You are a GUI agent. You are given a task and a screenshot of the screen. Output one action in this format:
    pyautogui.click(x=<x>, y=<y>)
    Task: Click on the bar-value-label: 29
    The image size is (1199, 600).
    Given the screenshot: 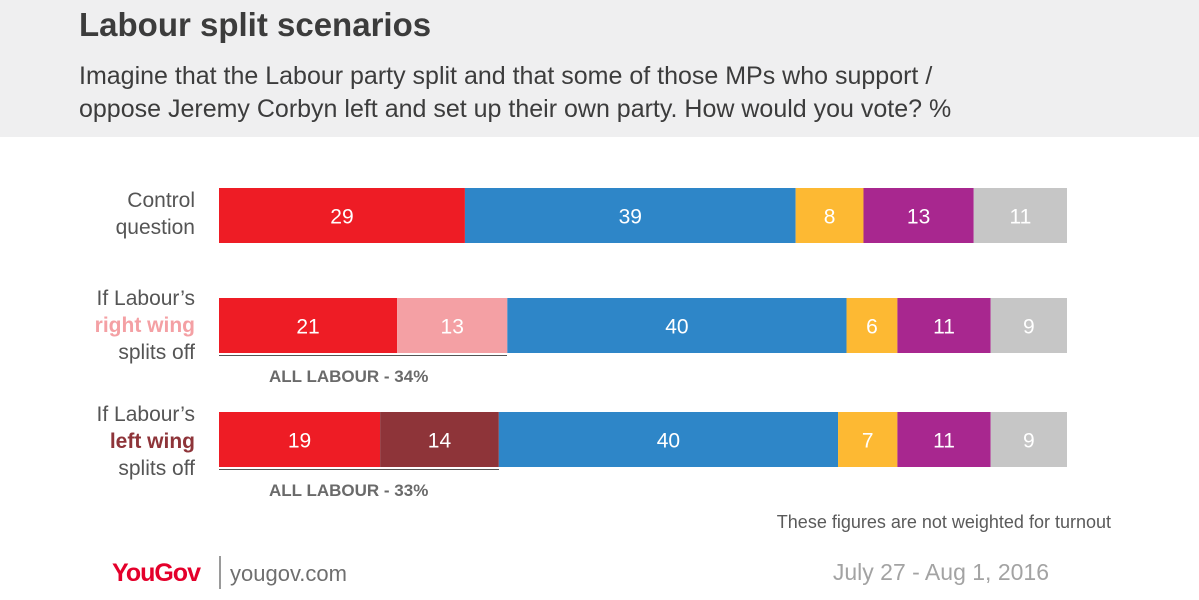 What is the action you would take?
    pyautogui.click(x=341, y=217)
    